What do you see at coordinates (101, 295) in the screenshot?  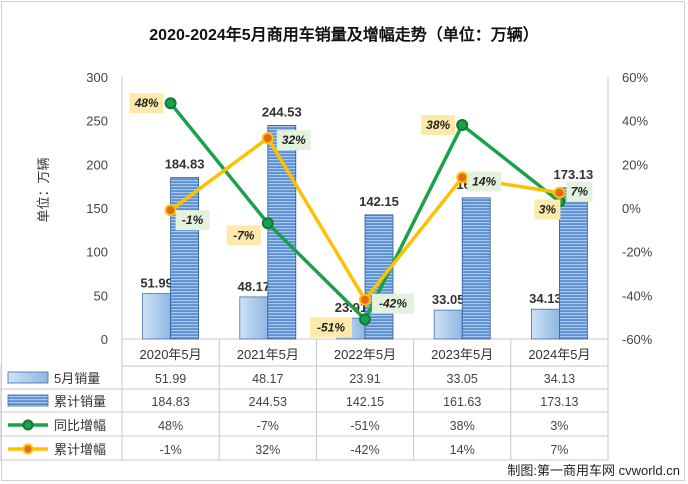 I see `y-tick-label: 50` at bounding box center [101, 295].